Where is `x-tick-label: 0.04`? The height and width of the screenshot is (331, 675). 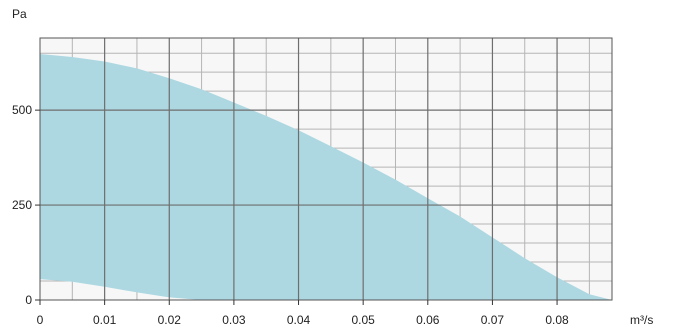 x-tick-label: 0.04 is located at coordinates (299, 320).